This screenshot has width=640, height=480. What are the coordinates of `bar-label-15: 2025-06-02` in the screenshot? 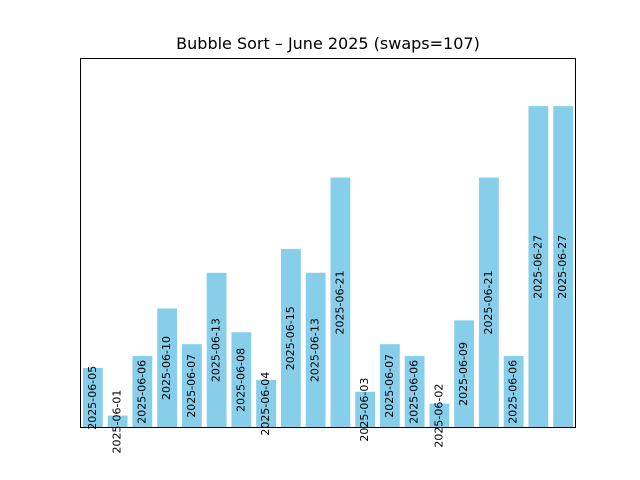 It's located at (438, 416).